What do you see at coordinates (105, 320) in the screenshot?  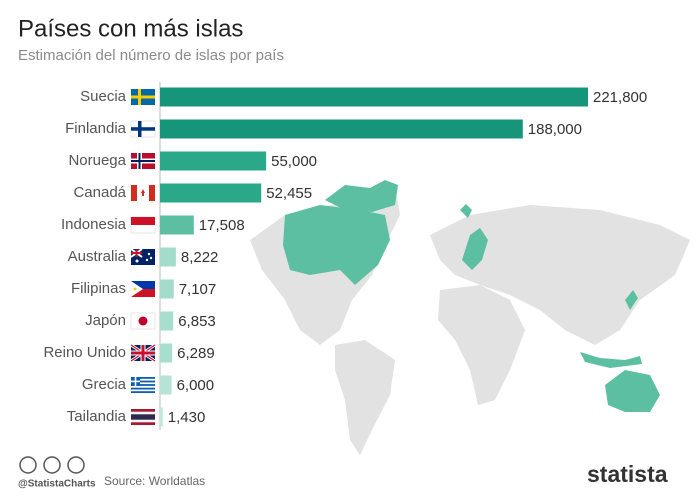 I see `category-label: Japón` at bounding box center [105, 320].